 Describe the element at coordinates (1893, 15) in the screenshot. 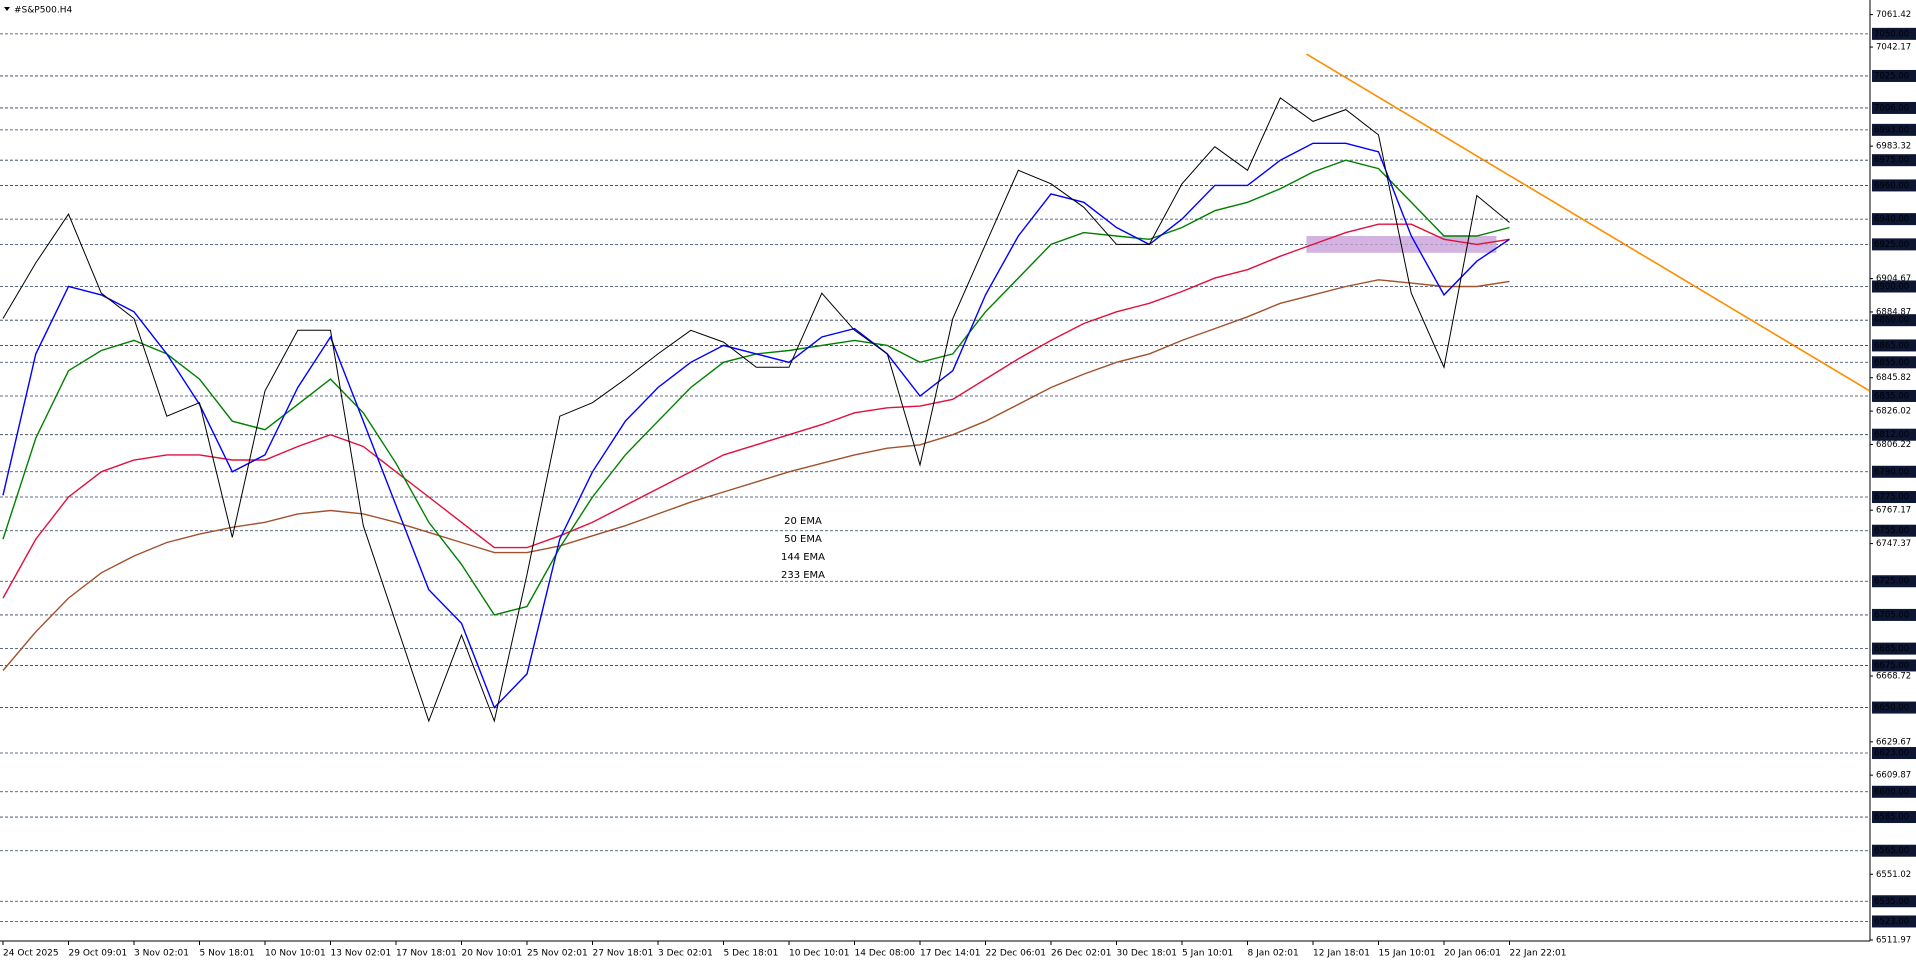

I see `y-tick-label: 7061.42` at that location.